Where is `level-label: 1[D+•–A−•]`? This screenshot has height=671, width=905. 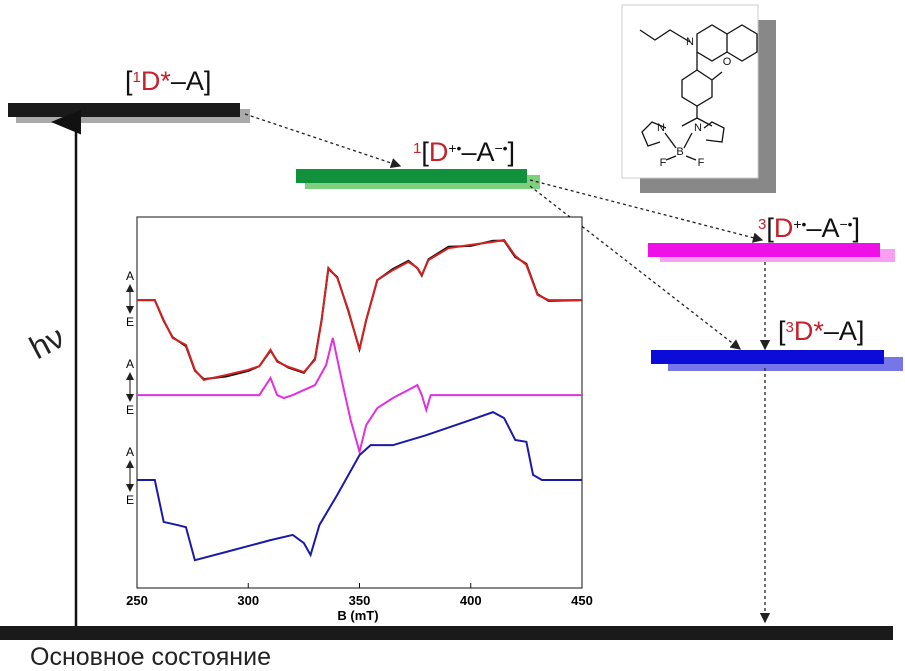
level-label: 1[D+•–A−•] is located at coordinates (464, 152).